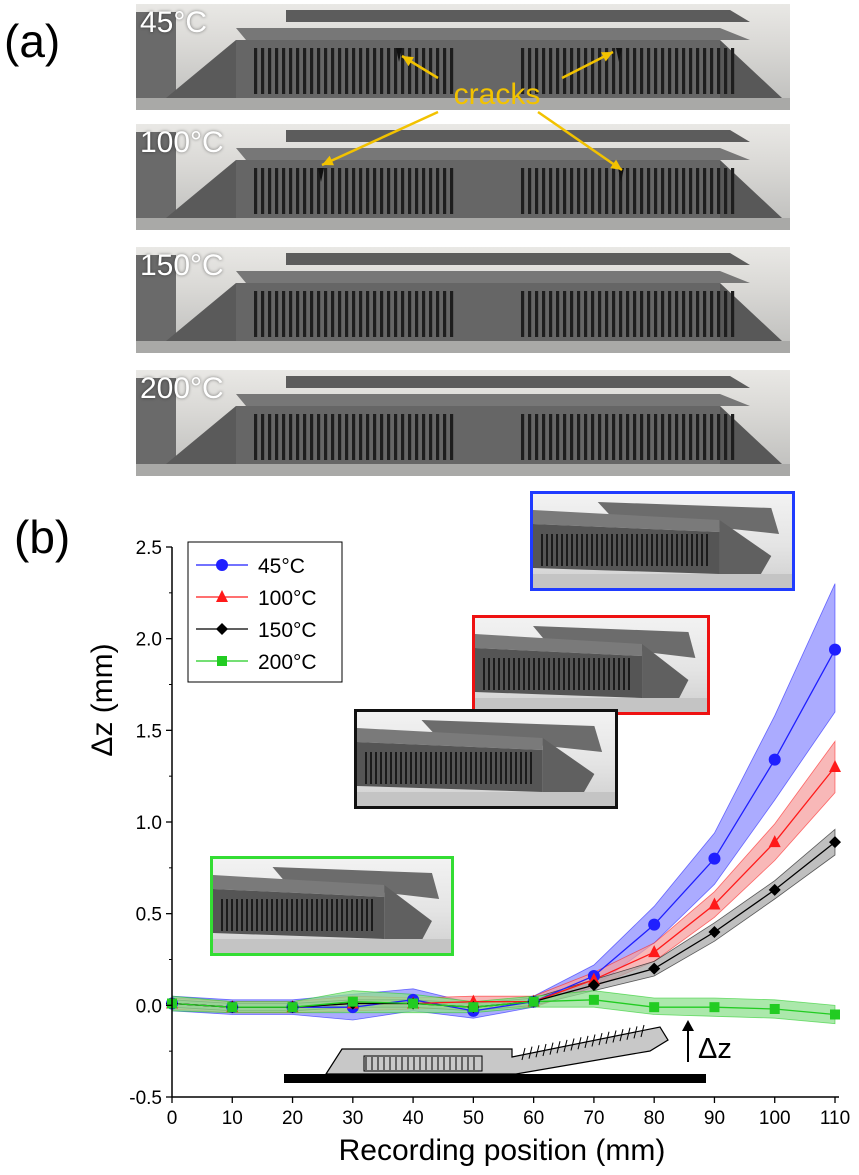 Image resolution: width=859 pixels, height=1175 pixels. I want to click on inset-bar-slope, so click(568, 765).